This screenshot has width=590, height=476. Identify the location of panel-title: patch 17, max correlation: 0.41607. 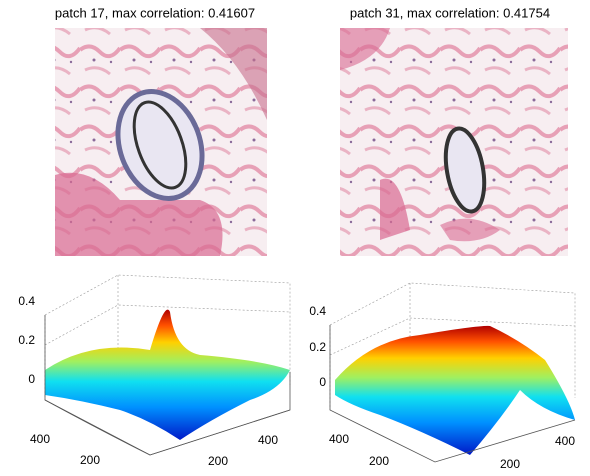
(155, 12).